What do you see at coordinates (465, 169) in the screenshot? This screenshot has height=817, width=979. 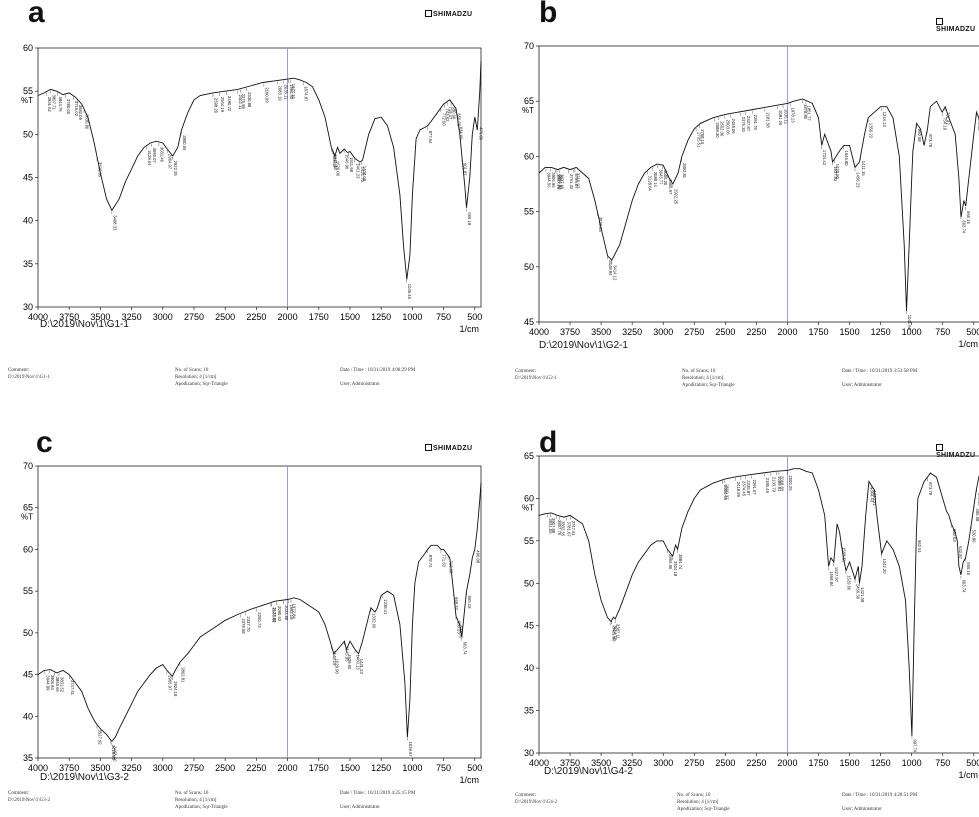 I see `peak-label: 601.81` at bounding box center [465, 169].